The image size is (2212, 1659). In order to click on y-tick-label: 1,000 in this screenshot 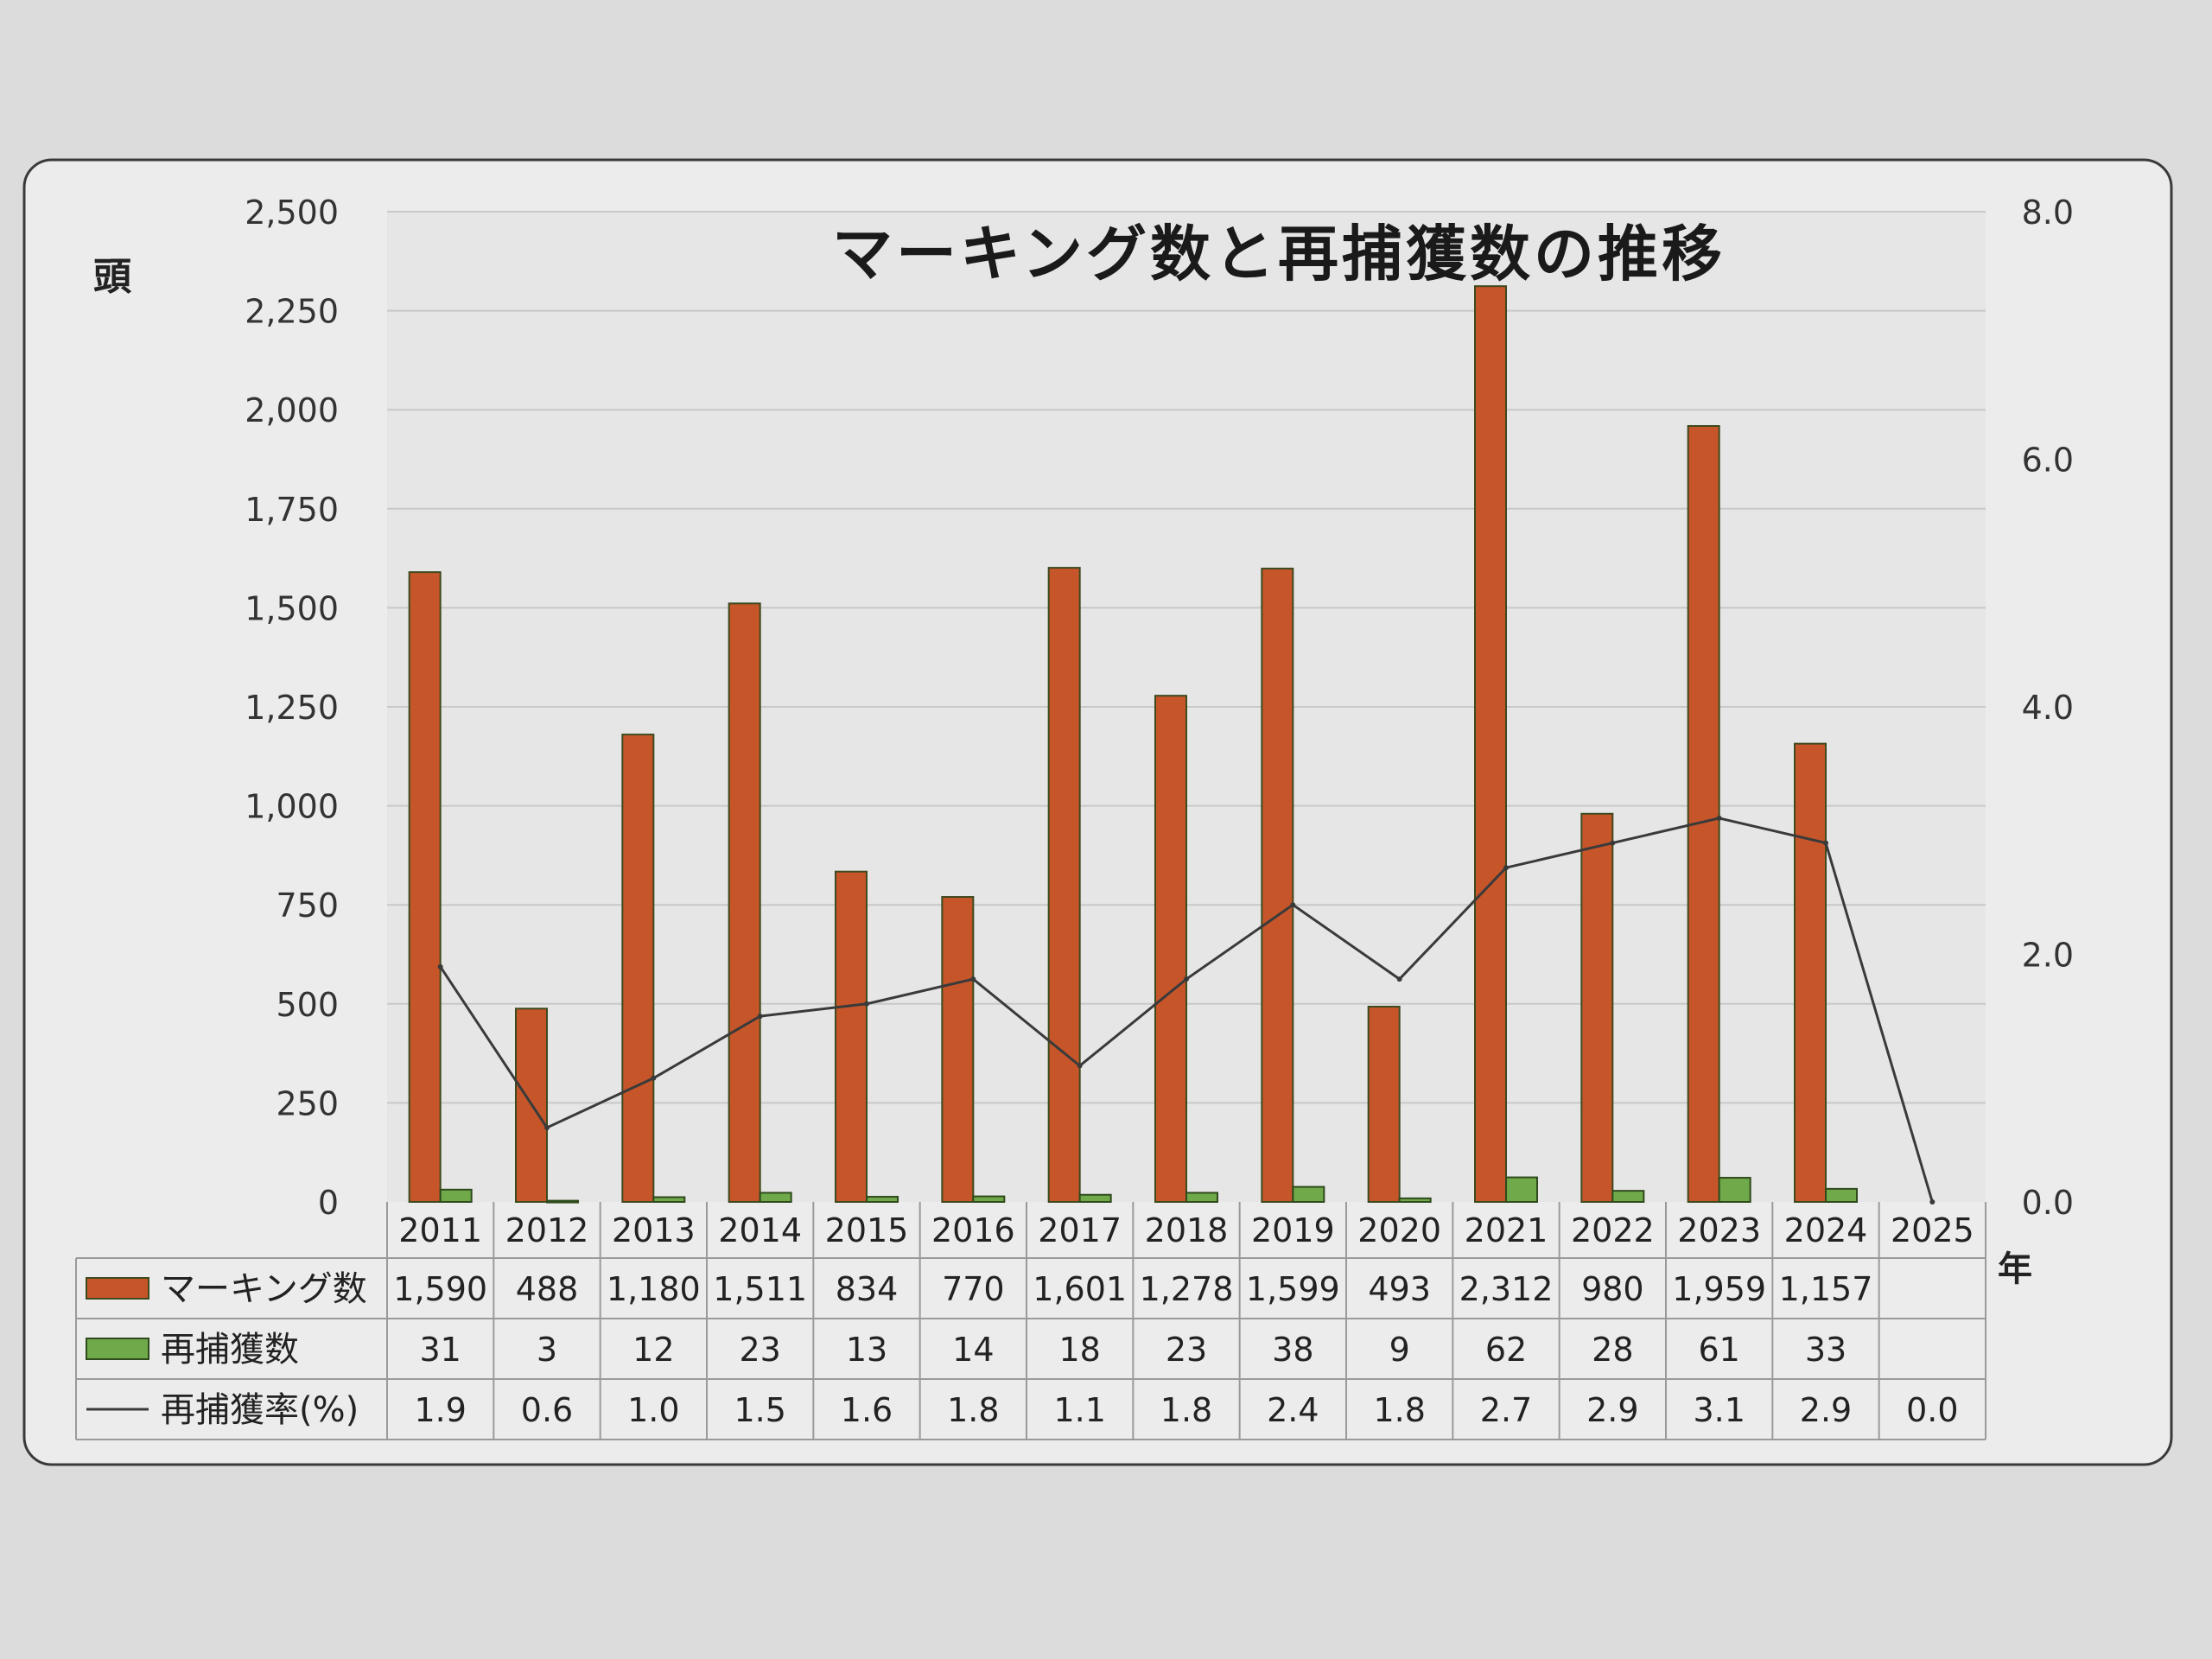, I will do `click(292, 807)`.